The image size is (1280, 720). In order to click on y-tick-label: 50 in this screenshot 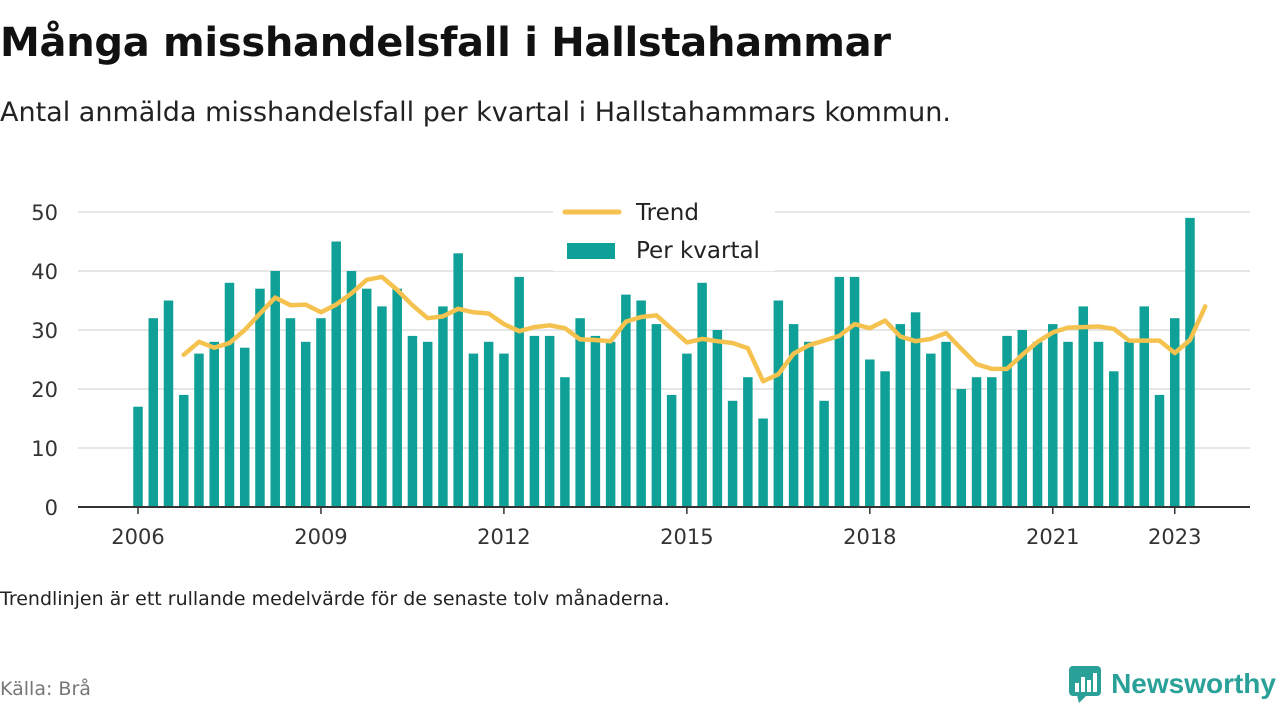, I will do `click(44, 213)`.